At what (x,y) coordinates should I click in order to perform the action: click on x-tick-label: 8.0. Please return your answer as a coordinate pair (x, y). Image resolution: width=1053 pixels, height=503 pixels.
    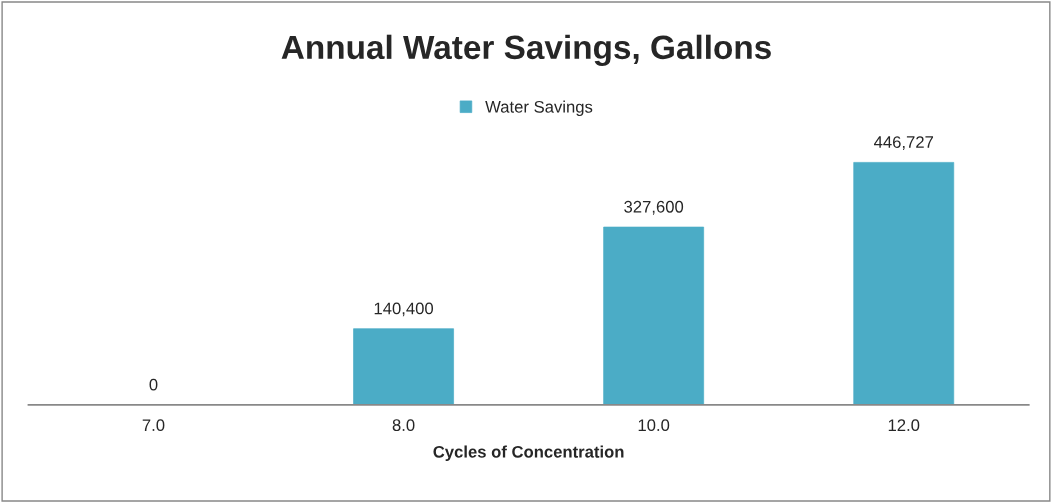
    Looking at the image, I should click on (403, 425).